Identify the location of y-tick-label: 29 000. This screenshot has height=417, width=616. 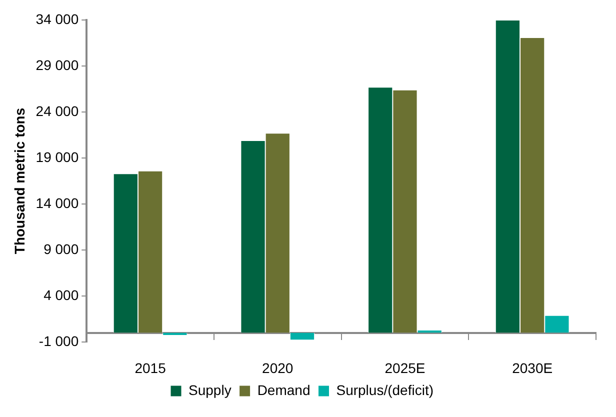
(57, 64).